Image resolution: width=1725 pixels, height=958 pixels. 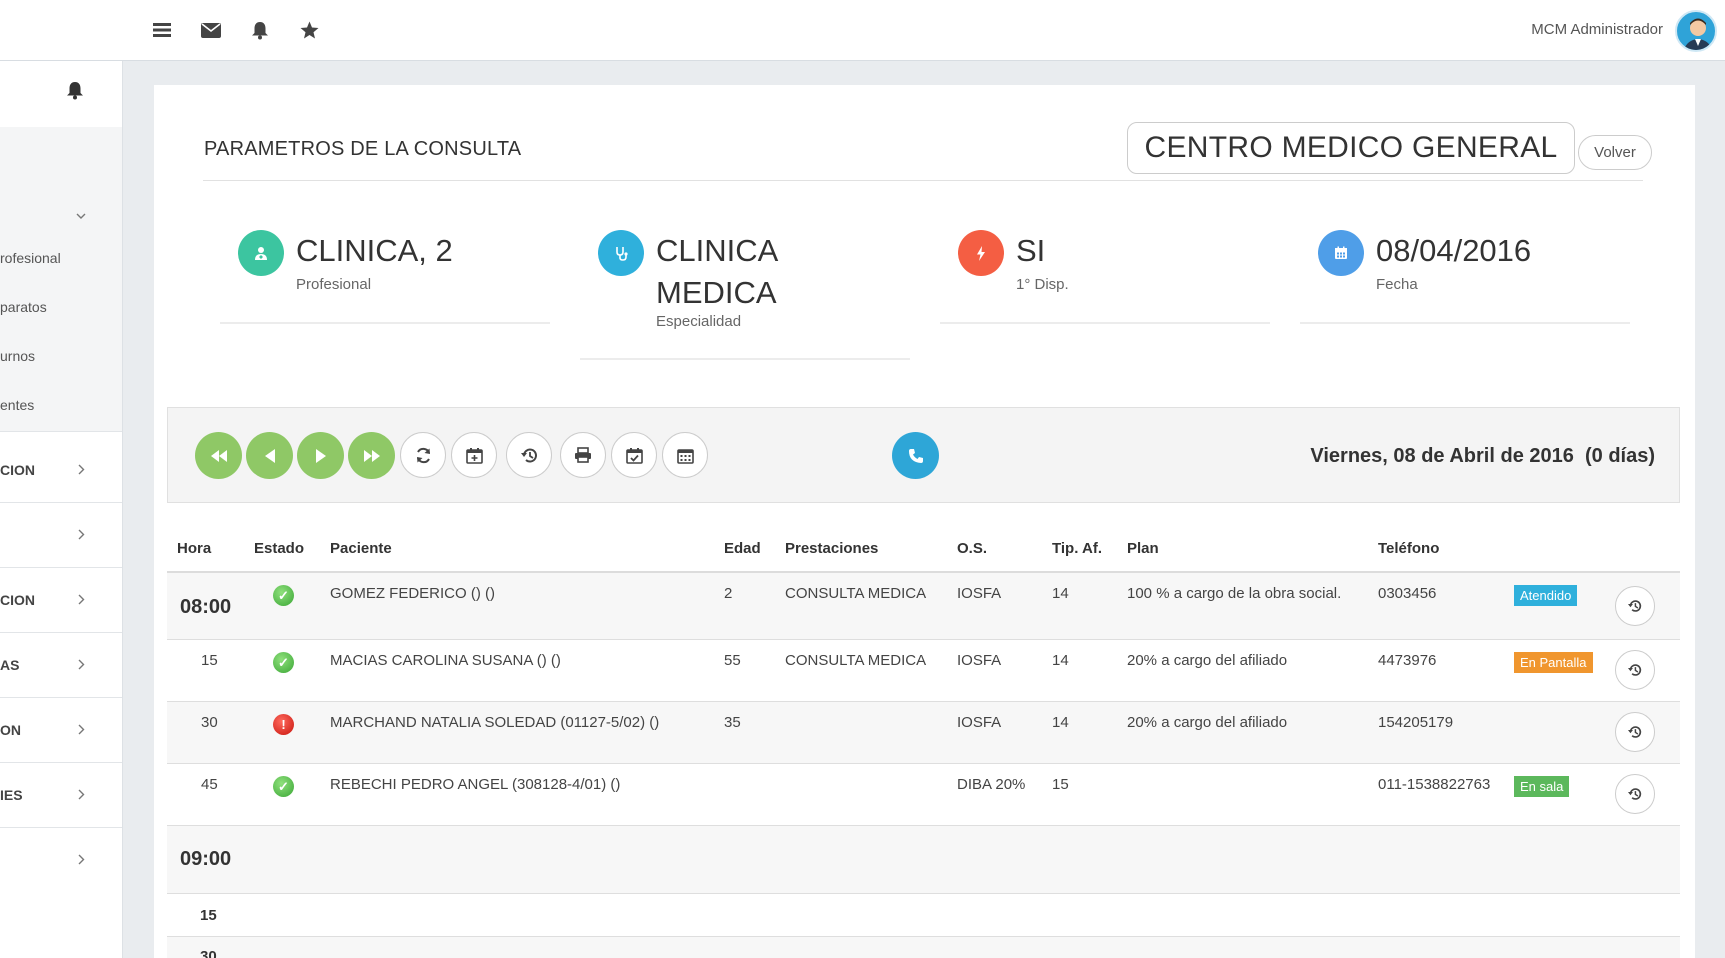 I want to click on history-button, so click(x=529, y=455).